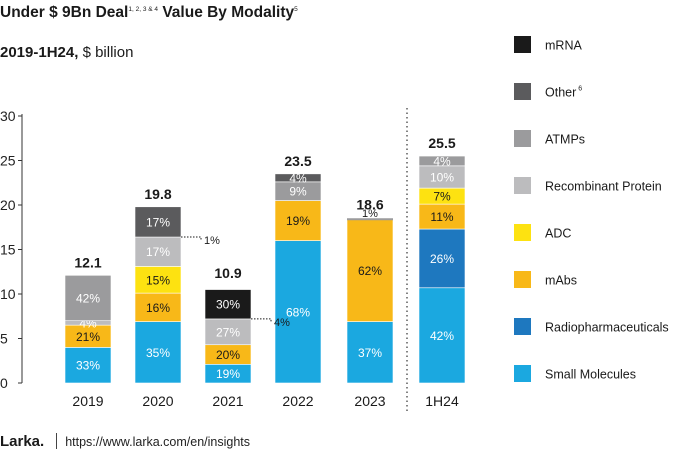  Describe the element at coordinates (607, 328) in the screenshot. I see `legend-label: Radiopharmaceuticals` at that location.